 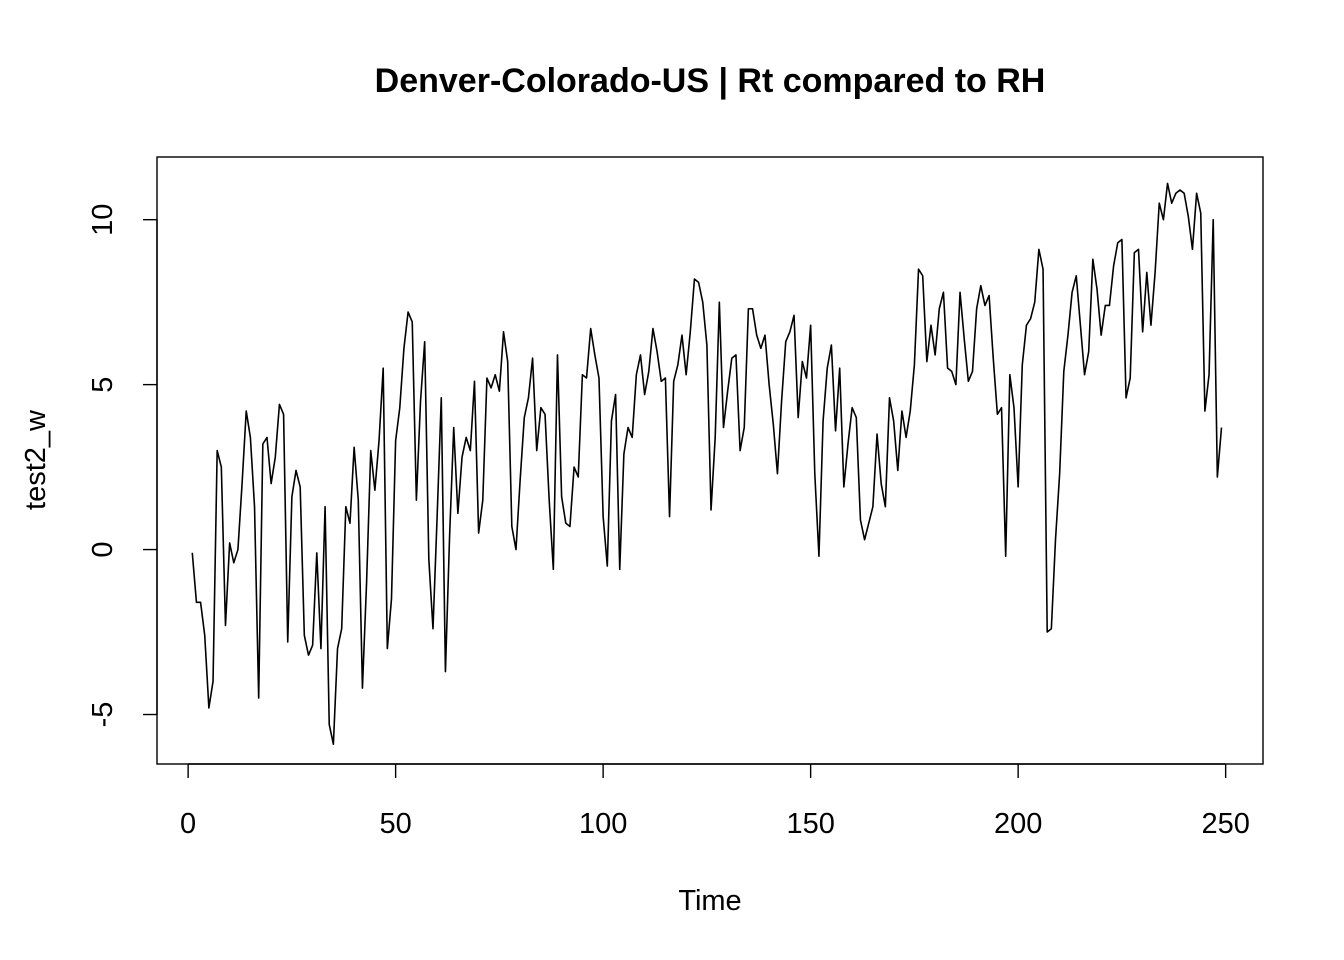 What do you see at coordinates (710, 81) in the screenshot?
I see `chart-title: Denver-Colorado-US | Rt compared to RH` at bounding box center [710, 81].